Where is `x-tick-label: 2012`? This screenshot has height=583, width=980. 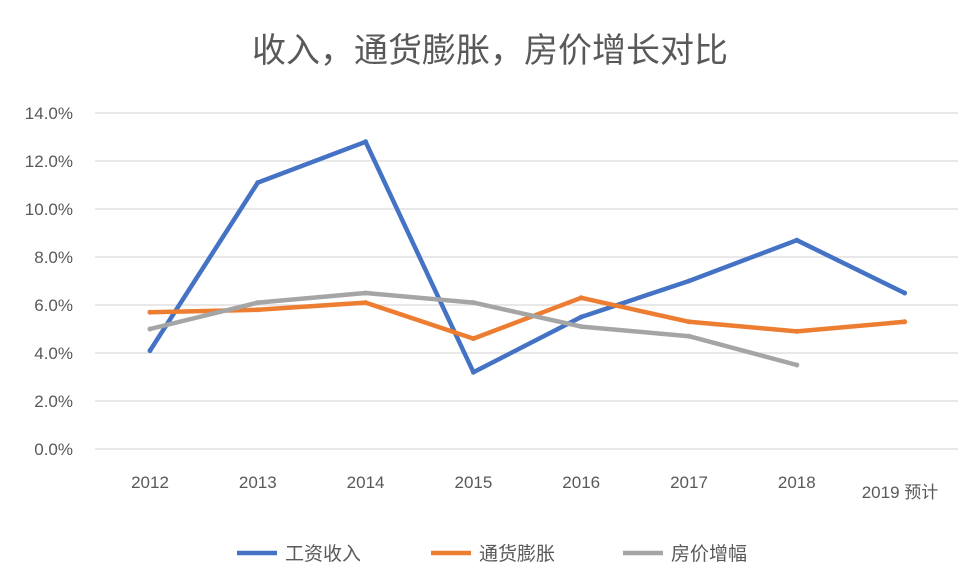
x-tick-label: 2012 is located at coordinates (150, 482).